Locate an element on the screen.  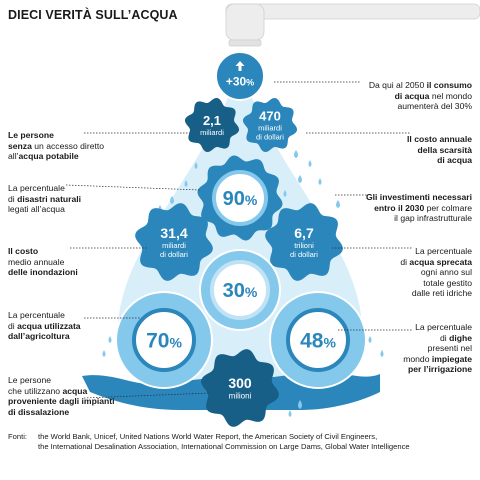
bubble-value: 90% is located at coordinates (240, 199).